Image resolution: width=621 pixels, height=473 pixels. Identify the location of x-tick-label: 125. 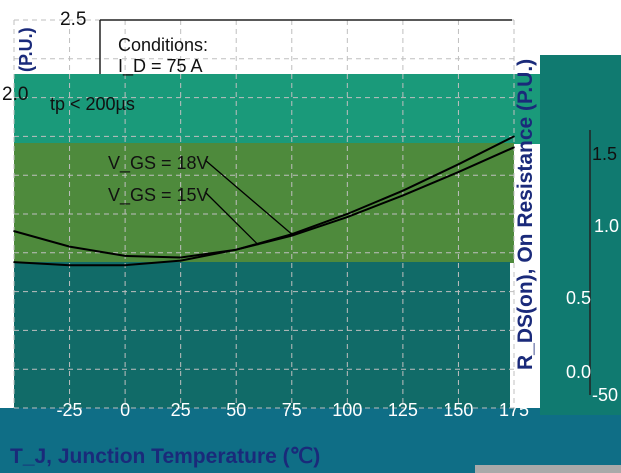
(403, 410).